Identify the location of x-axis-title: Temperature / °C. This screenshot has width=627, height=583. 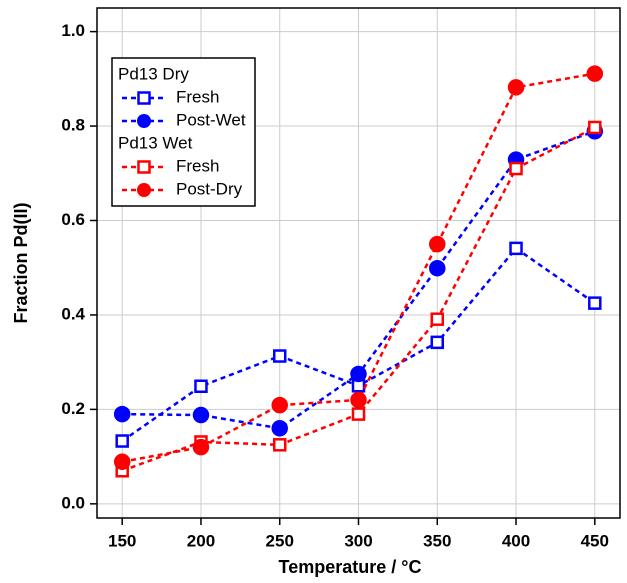
(350, 567).